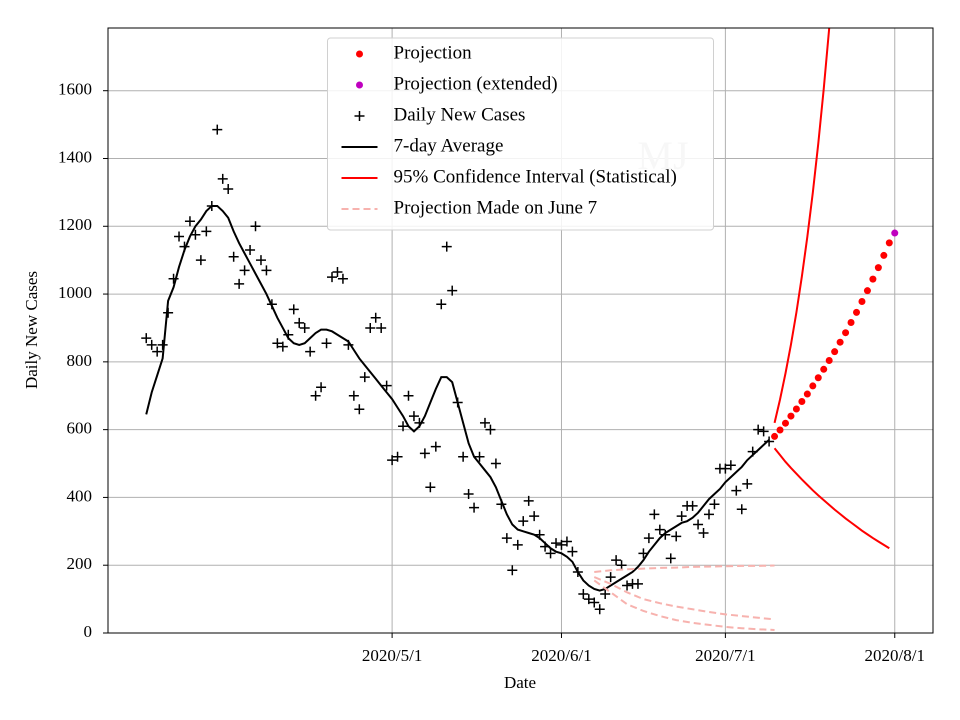  Describe the element at coordinates (80, 563) in the screenshot. I see `y-tick-label: 200` at that location.